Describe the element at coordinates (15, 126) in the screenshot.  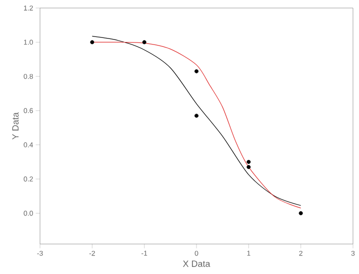
I see `y-axis-title: Y Data` at that location.